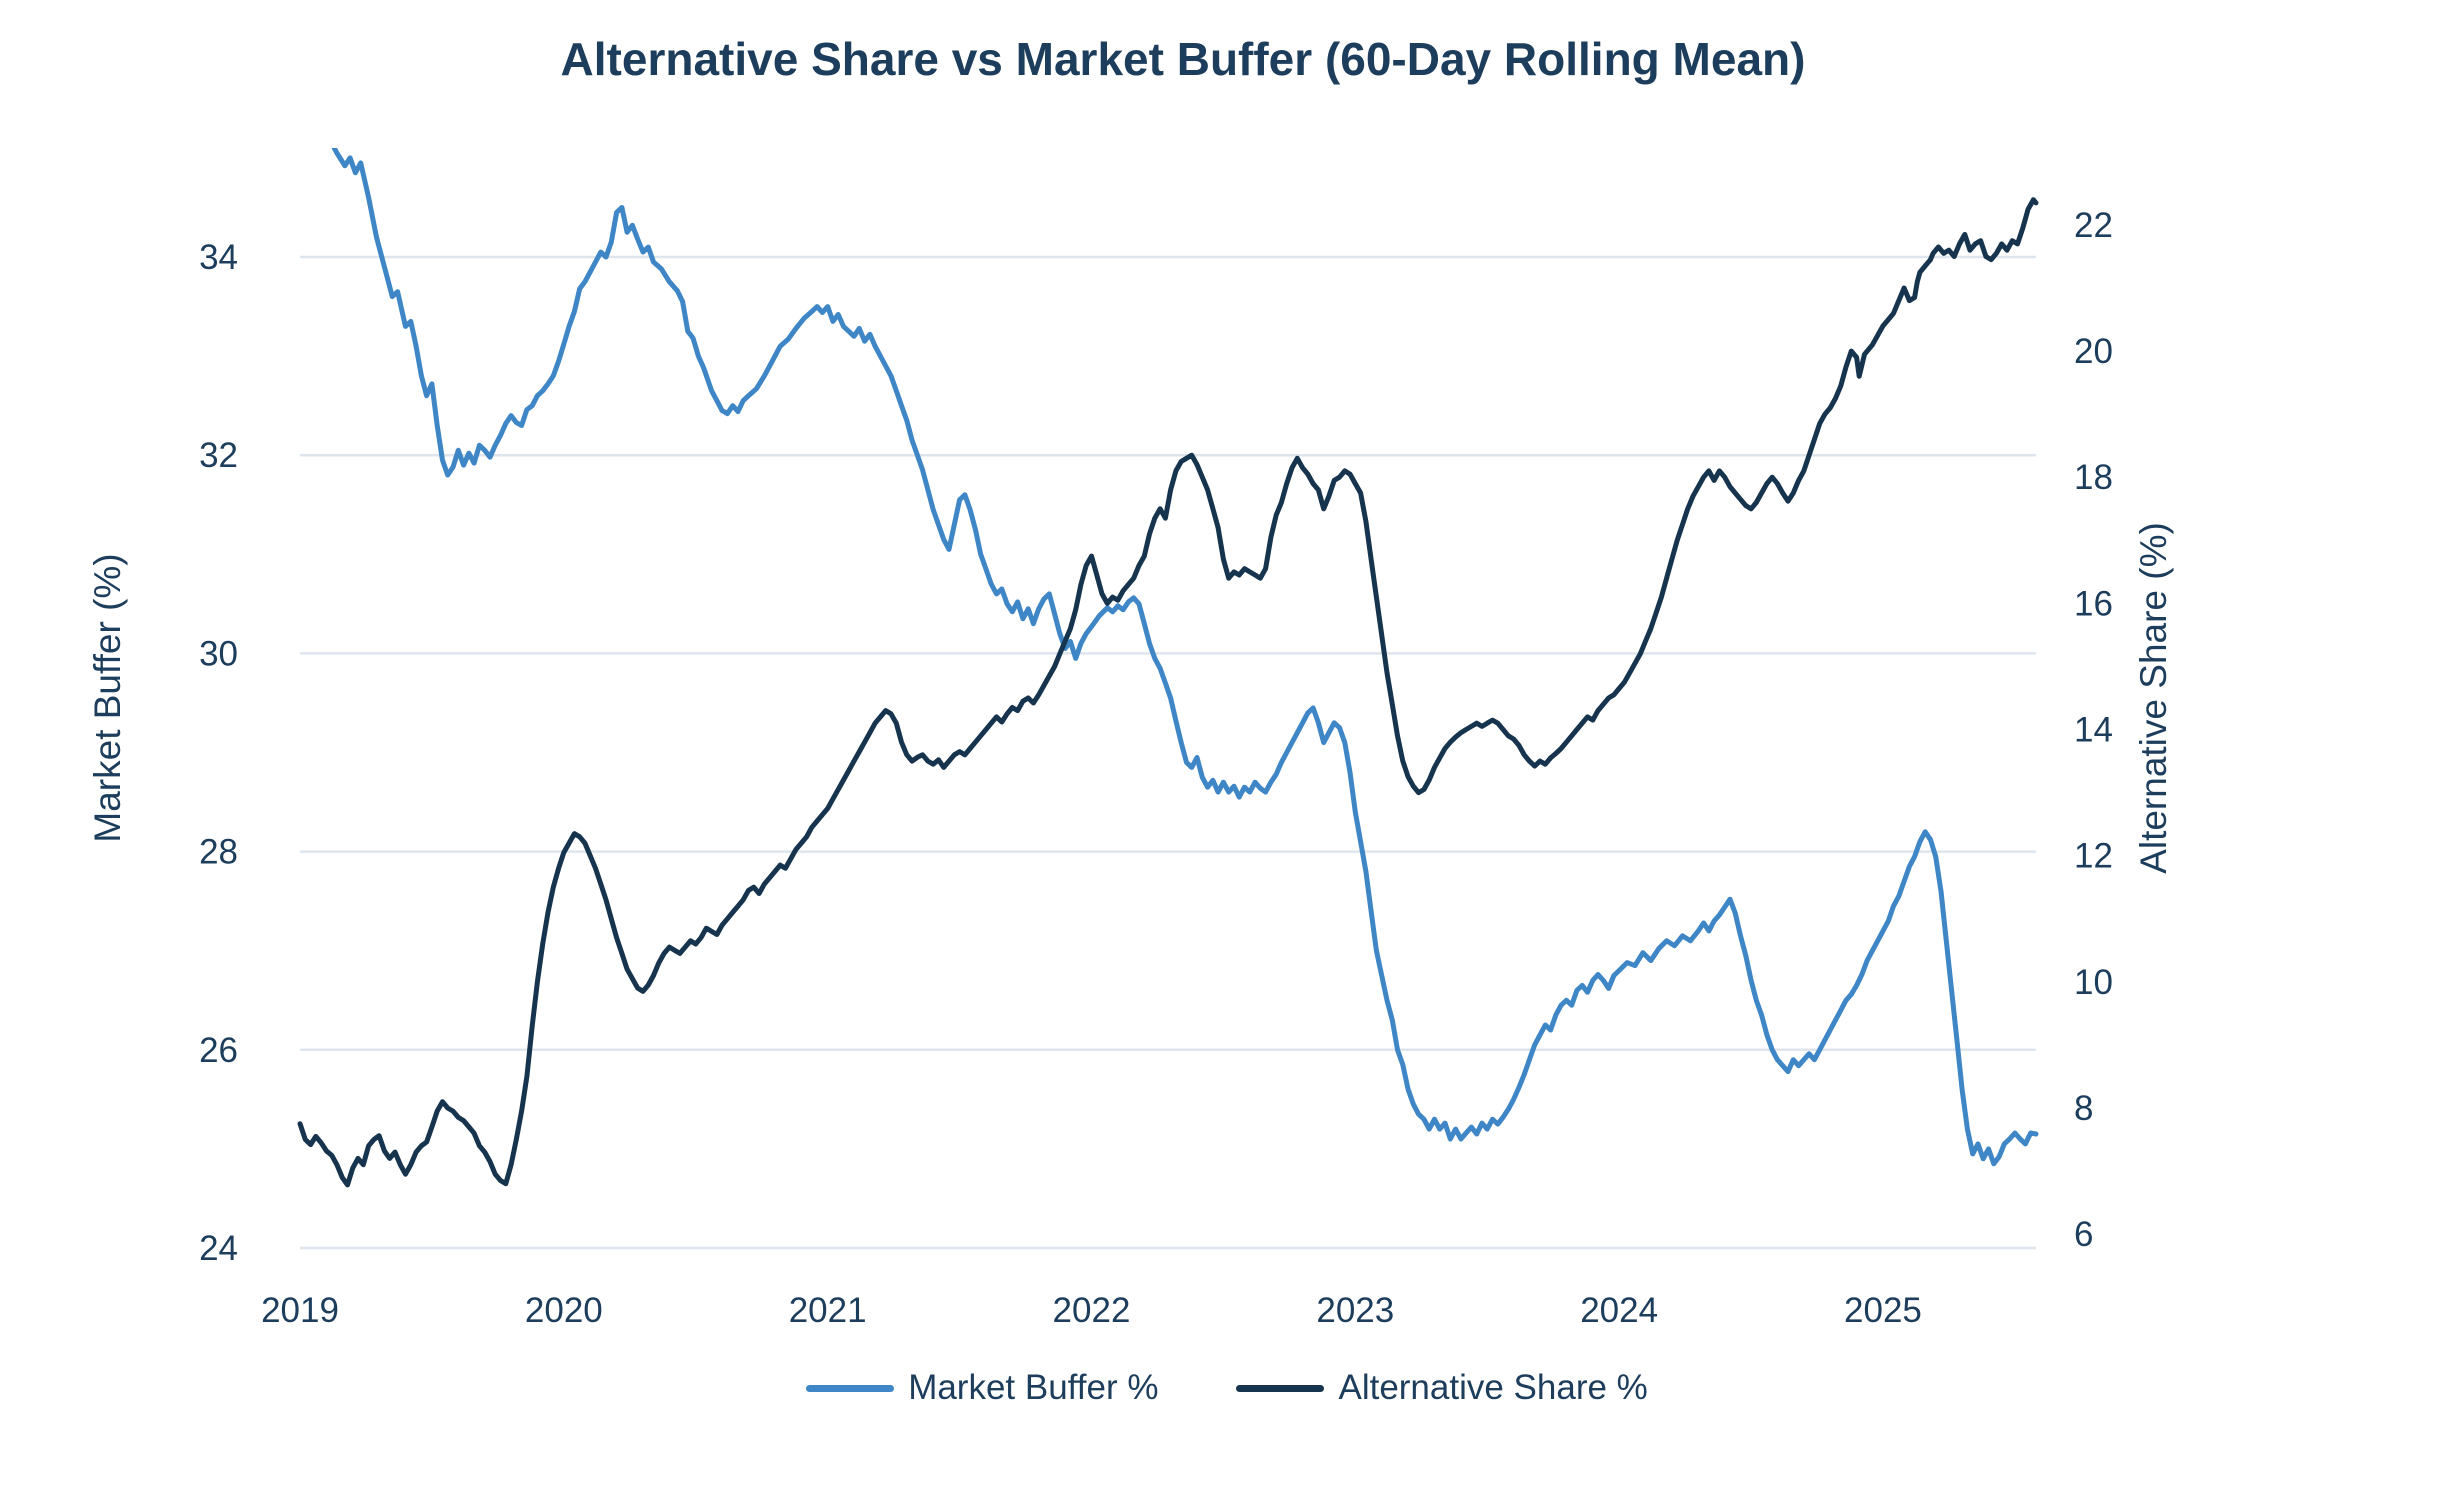  What do you see at coordinates (2093, 351) in the screenshot?
I see `y-tick-label-right: 20` at bounding box center [2093, 351].